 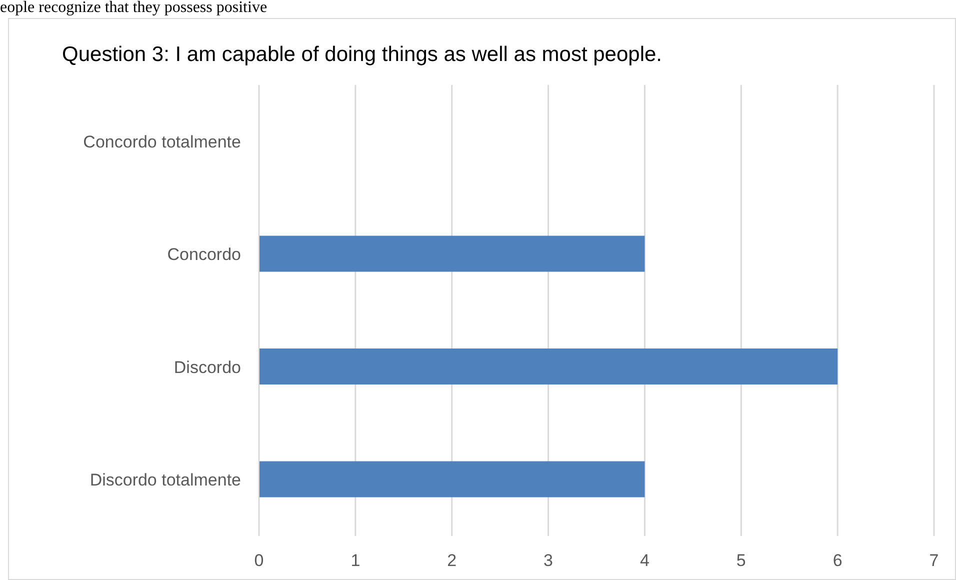 I want to click on chart-title: Question 3: I am capable of doing things as well as most people., so click(x=362, y=55).